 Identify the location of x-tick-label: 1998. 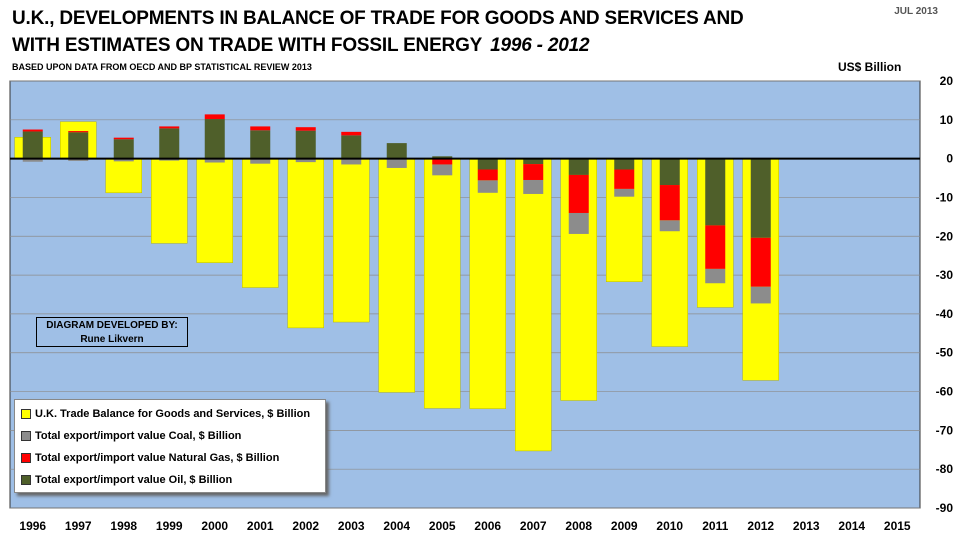
(123, 526).